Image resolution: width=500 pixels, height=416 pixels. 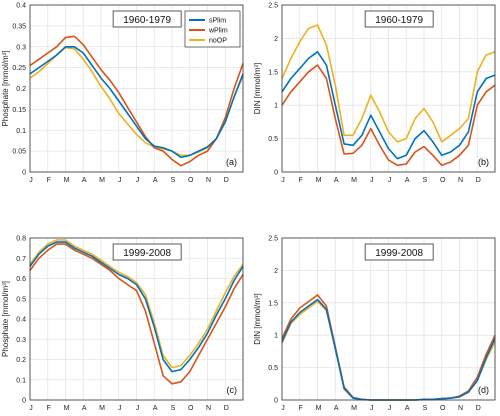 I want to click on panel-label: (a), so click(x=231, y=162).